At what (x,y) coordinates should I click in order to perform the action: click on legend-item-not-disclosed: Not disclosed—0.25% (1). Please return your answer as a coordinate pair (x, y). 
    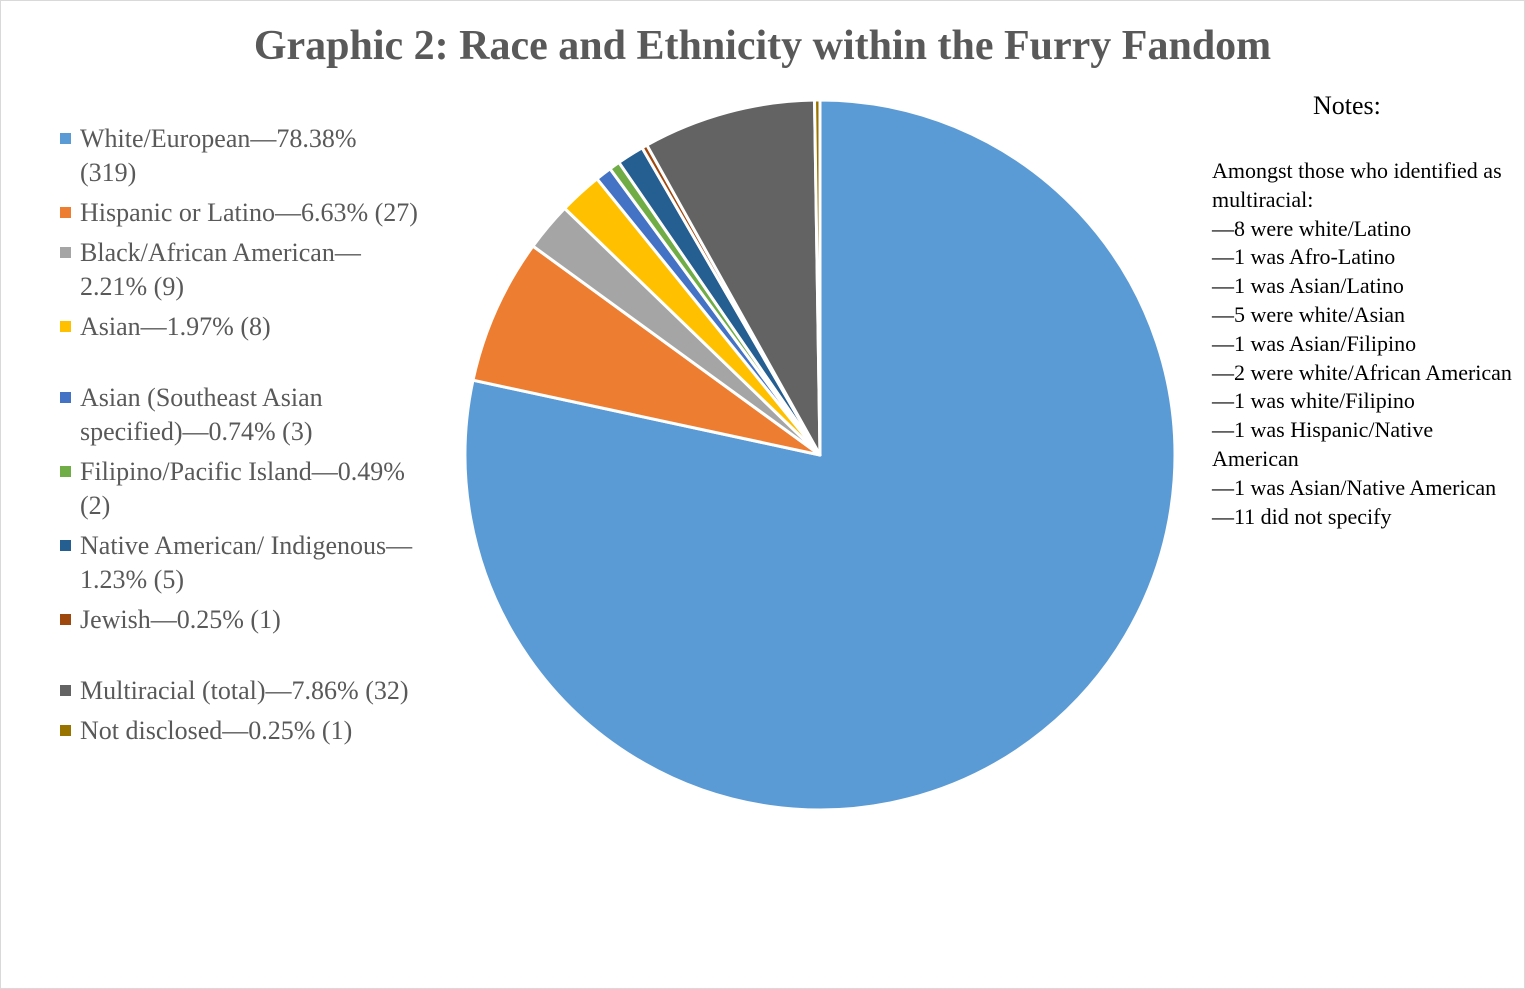
    Looking at the image, I should click on (238, 731).